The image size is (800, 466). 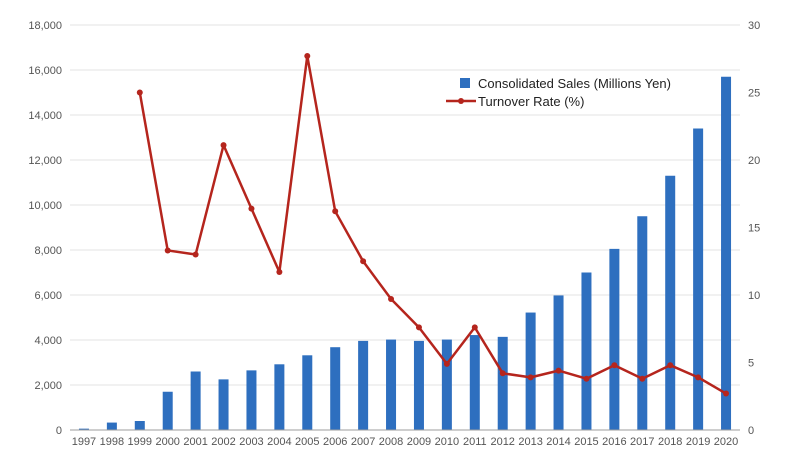 What do you see at coordinates (419, 442) in the screenshot?
I see `x-tick-label: 2009` at bounding box center [419, 442].